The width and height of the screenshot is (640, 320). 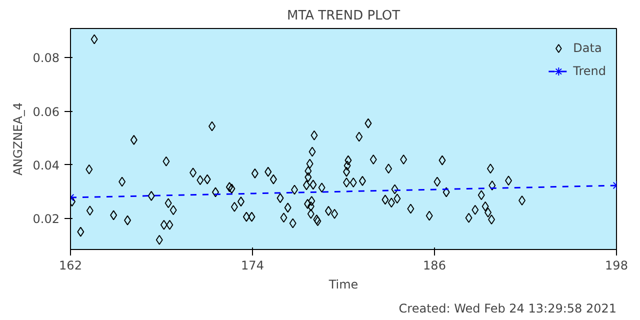 What do you see at coordinates (589, 71) in the screenshot?
I see `legend-label: Trend` at bounding box center [589, 71].